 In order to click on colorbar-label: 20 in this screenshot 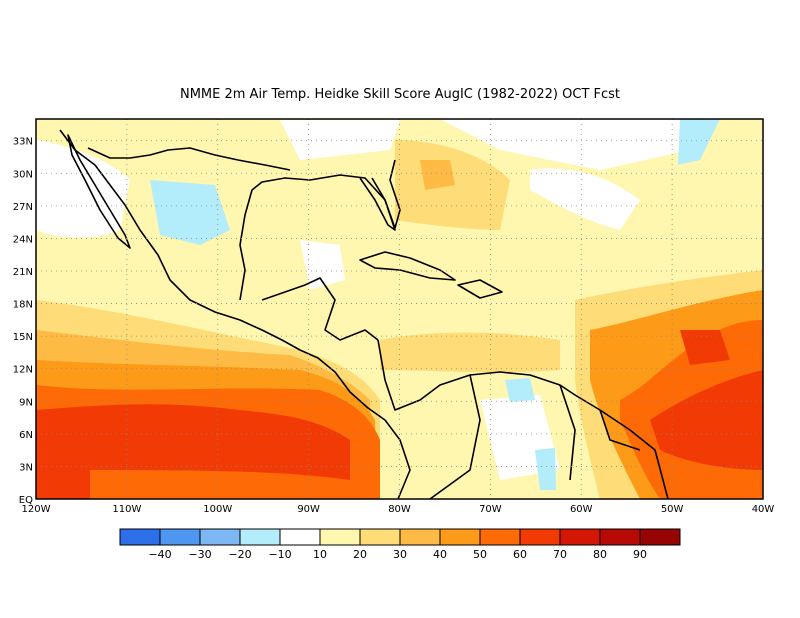, I will do `click(360, 554)`.